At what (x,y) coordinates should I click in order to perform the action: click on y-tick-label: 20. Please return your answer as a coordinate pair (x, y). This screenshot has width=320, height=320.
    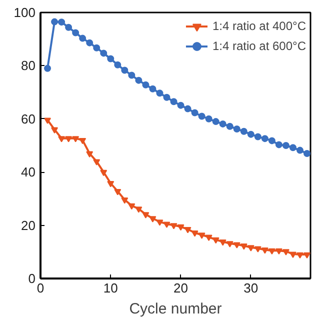
    Looking at the image, I should click on (28, 225).